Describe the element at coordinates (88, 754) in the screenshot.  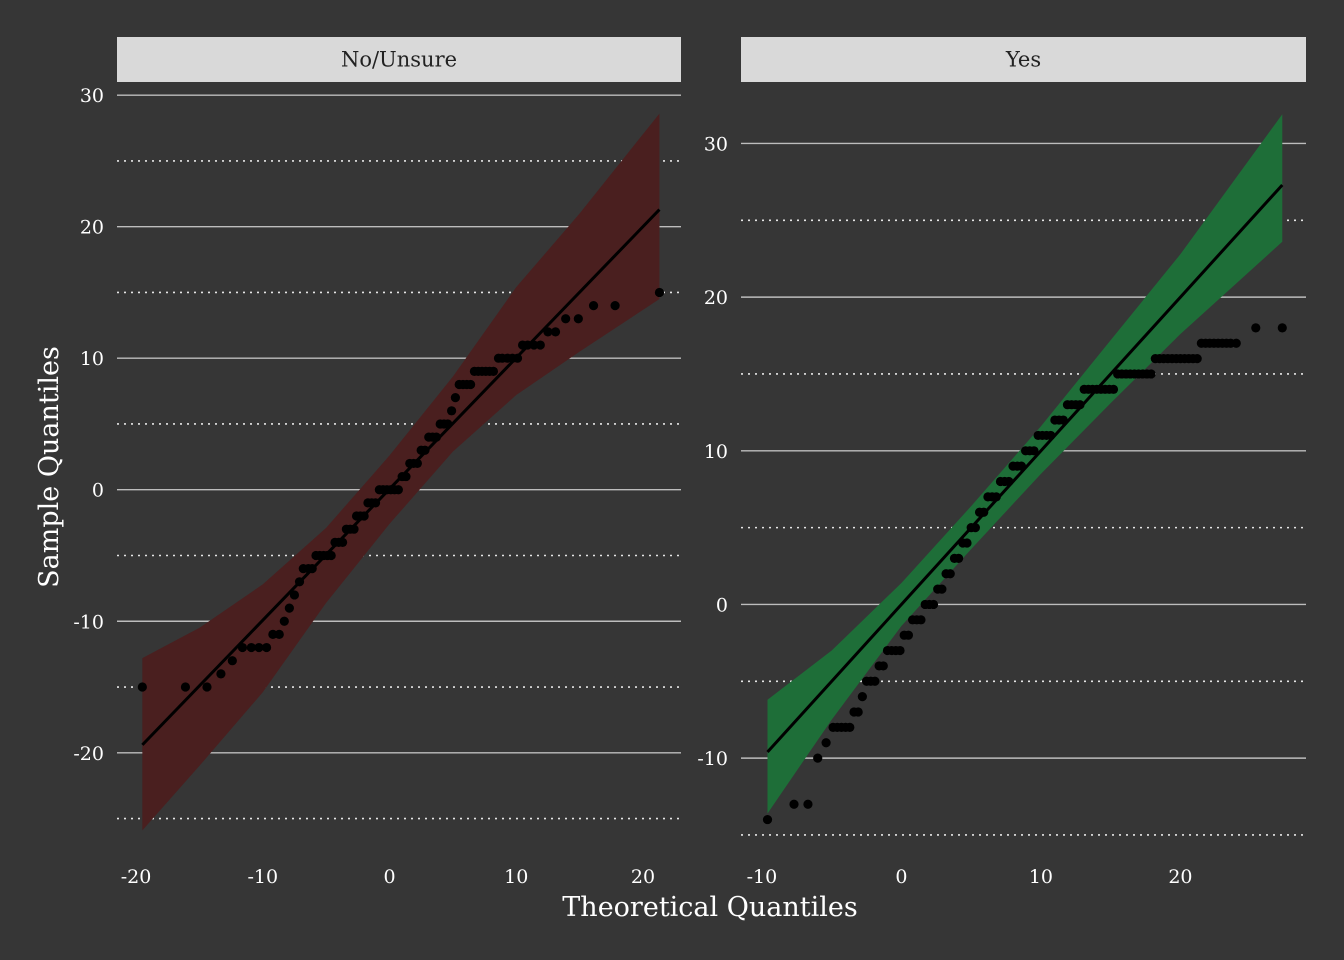
I see `y-tick-label: -20` at that location.